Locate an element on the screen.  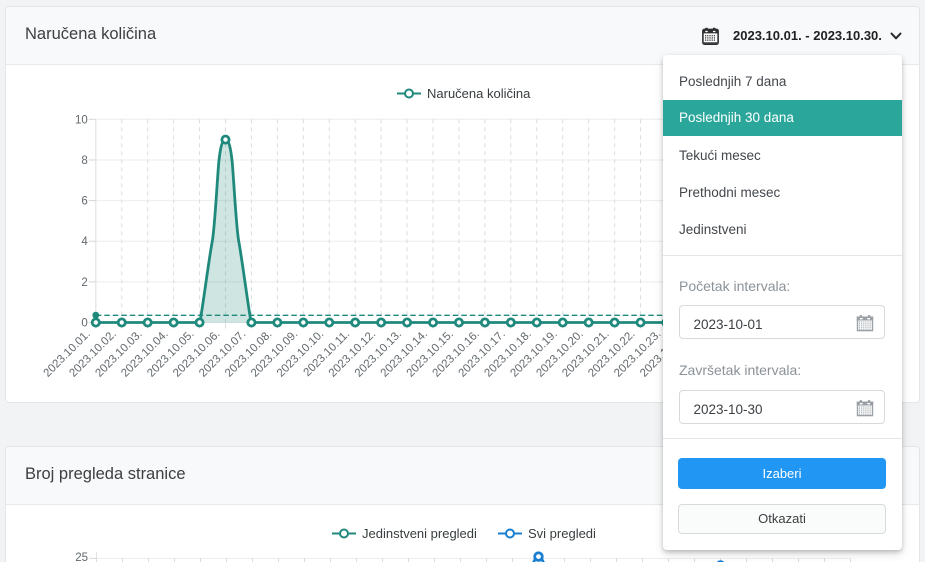
svg-text: 6 is located at coordinates (84, 202).